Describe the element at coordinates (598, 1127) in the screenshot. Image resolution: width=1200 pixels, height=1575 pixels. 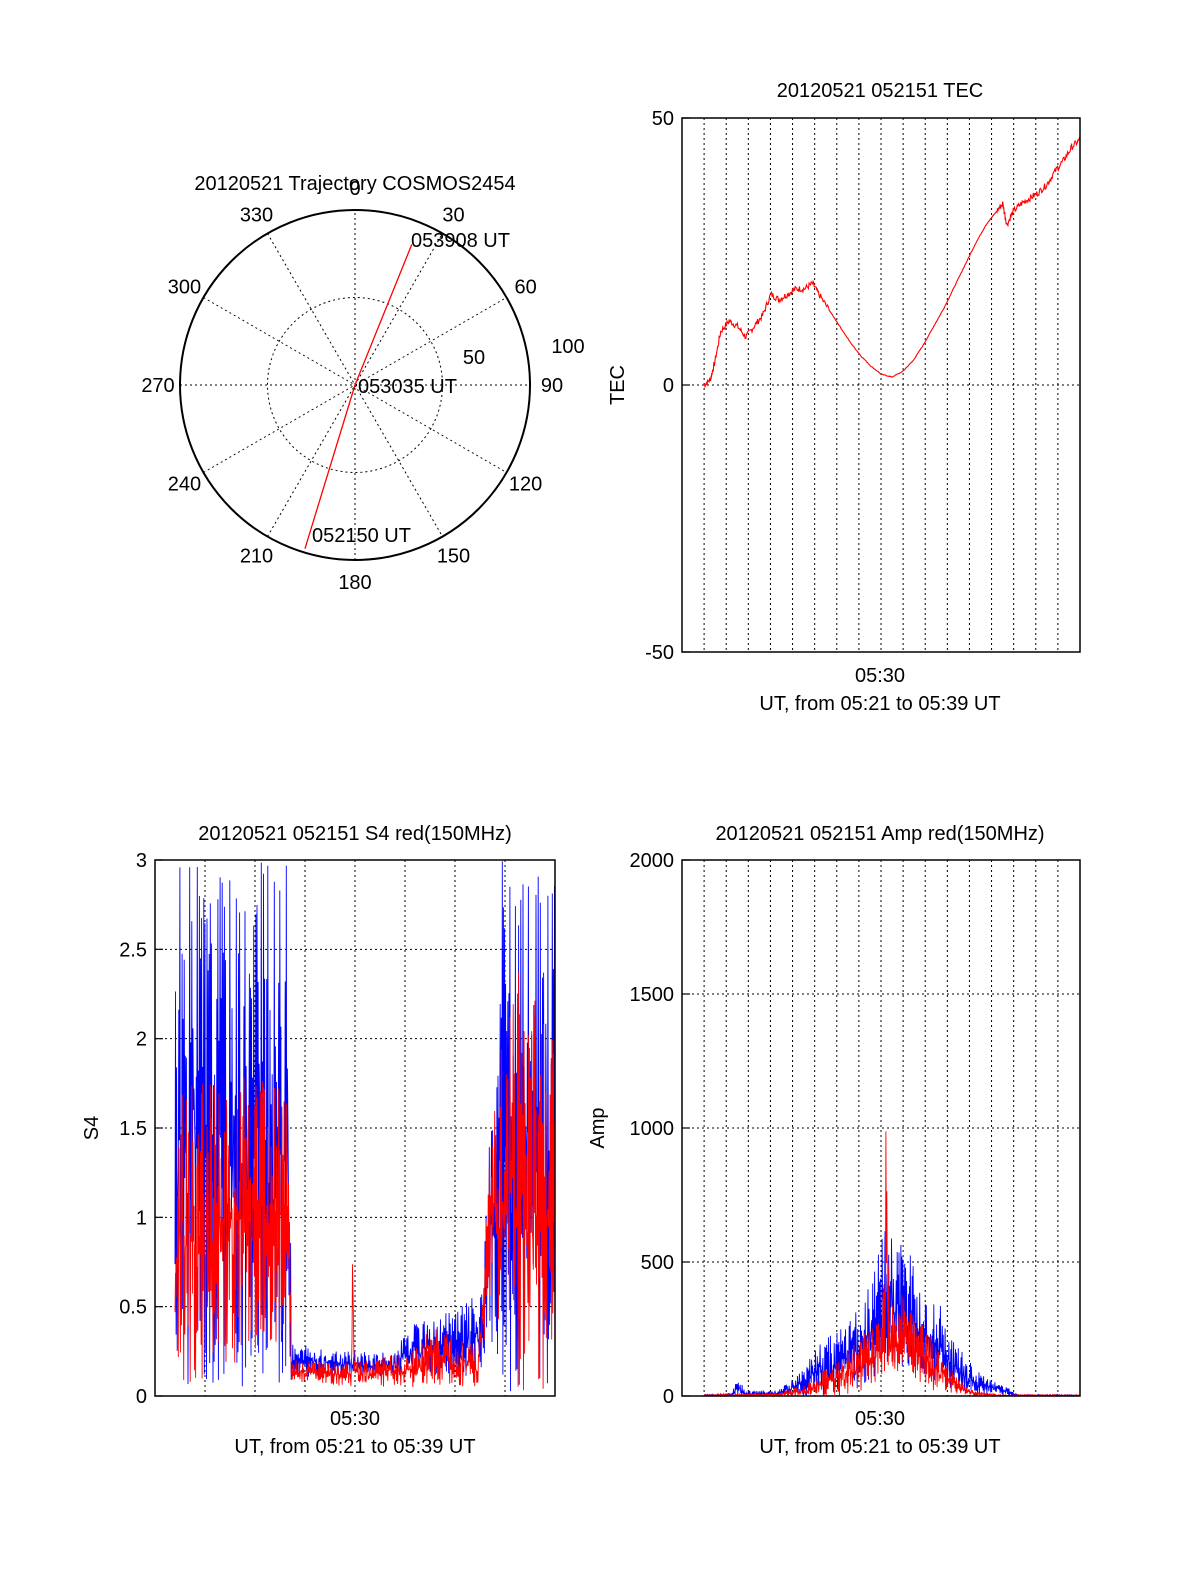
I see `amp-y-axis-label: Amp` at that location.